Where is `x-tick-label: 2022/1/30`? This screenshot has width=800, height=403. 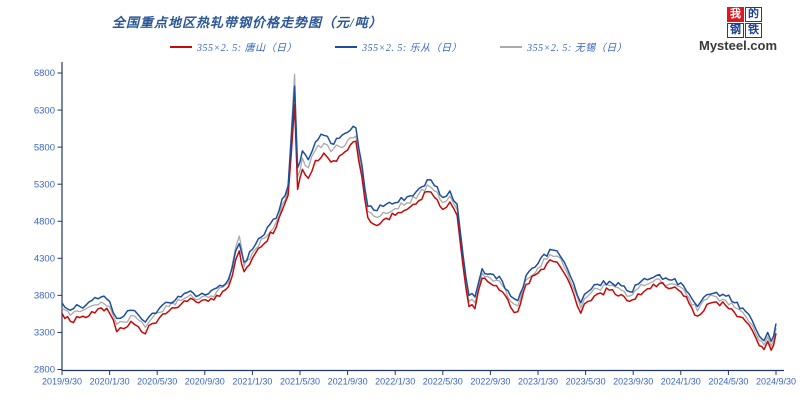
x-tick-label: 2022/1/30 is located at coordinates (395, 382).